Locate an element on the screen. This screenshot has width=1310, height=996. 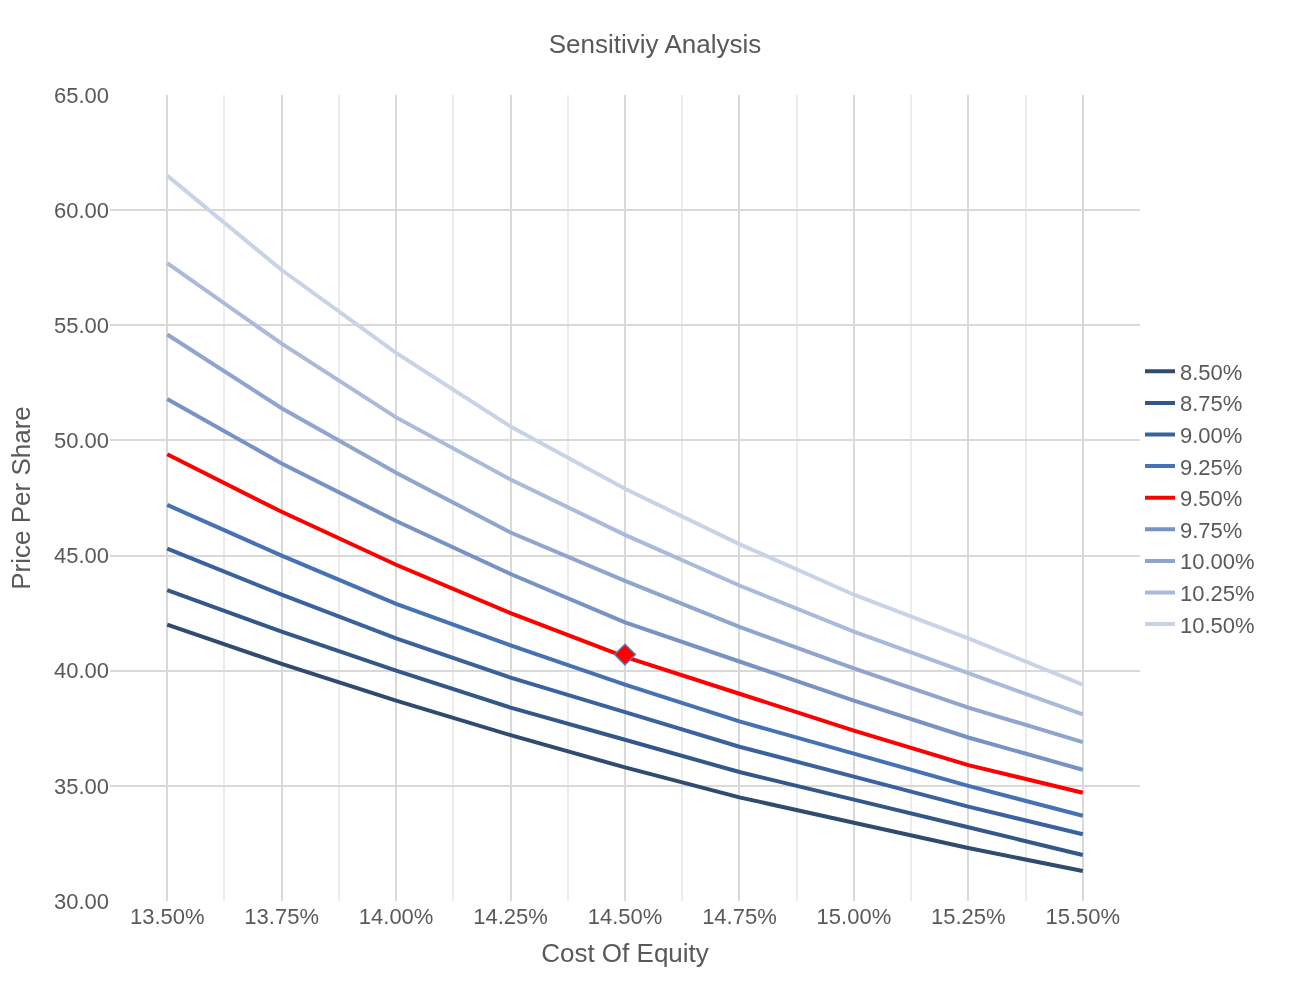
legend-label: 8.50% is located at coordinates (1211, 372).